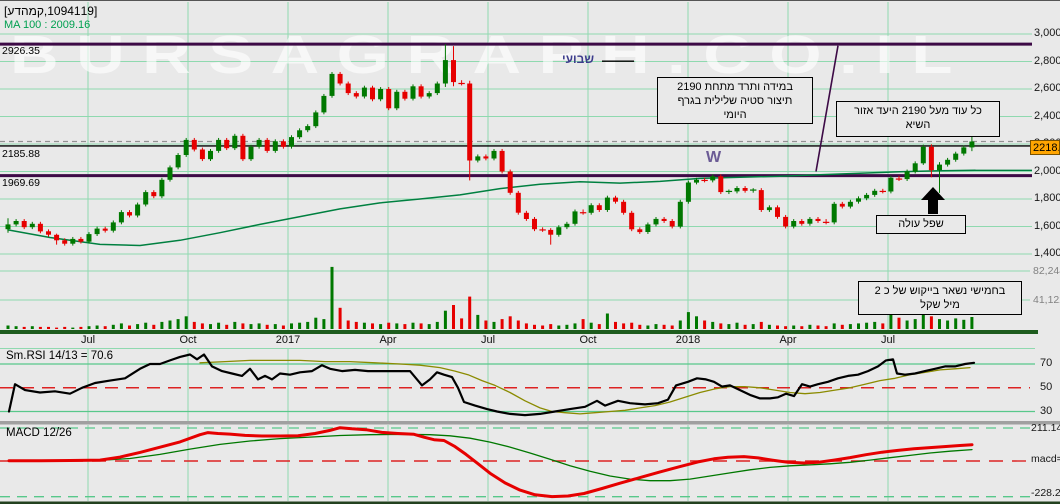 The image size is (1060, 504). I want to click on volume-axis-label: 82,244, so click(1046, 271).